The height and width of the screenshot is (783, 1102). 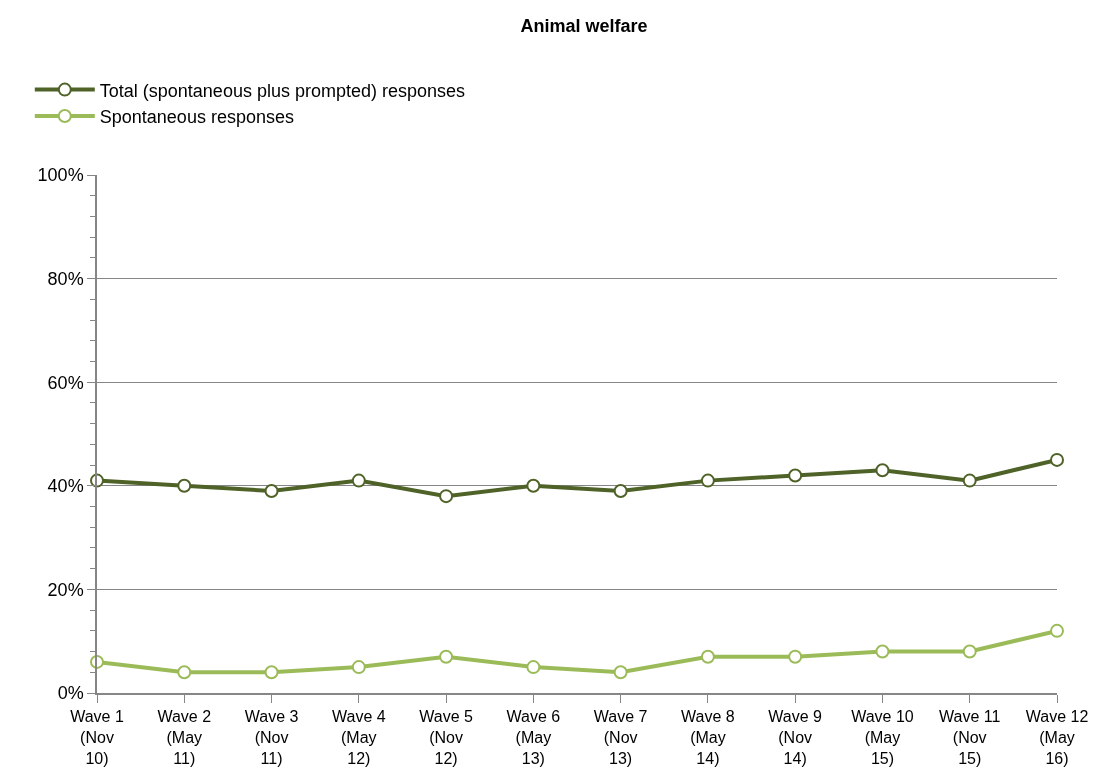 I want to click on chart-title: Animal welfare, so click(x=584, y=26).